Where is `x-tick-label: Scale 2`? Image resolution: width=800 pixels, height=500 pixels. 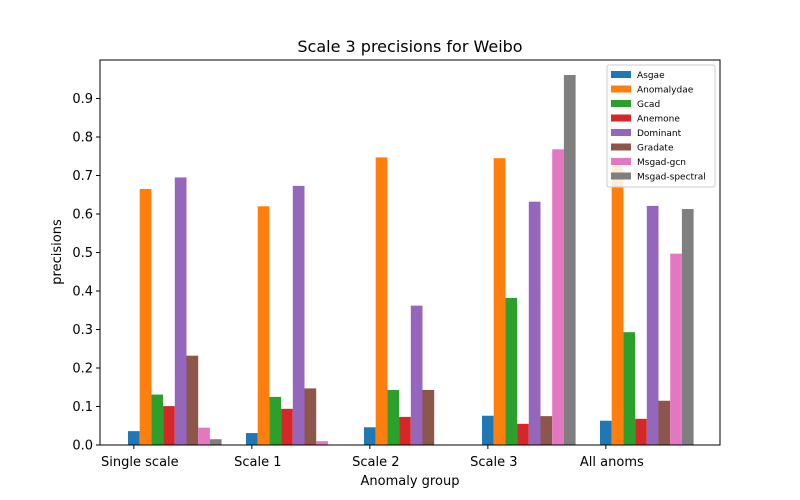 x-tick-label: Scale 2 is located at coordinates (375, 462).